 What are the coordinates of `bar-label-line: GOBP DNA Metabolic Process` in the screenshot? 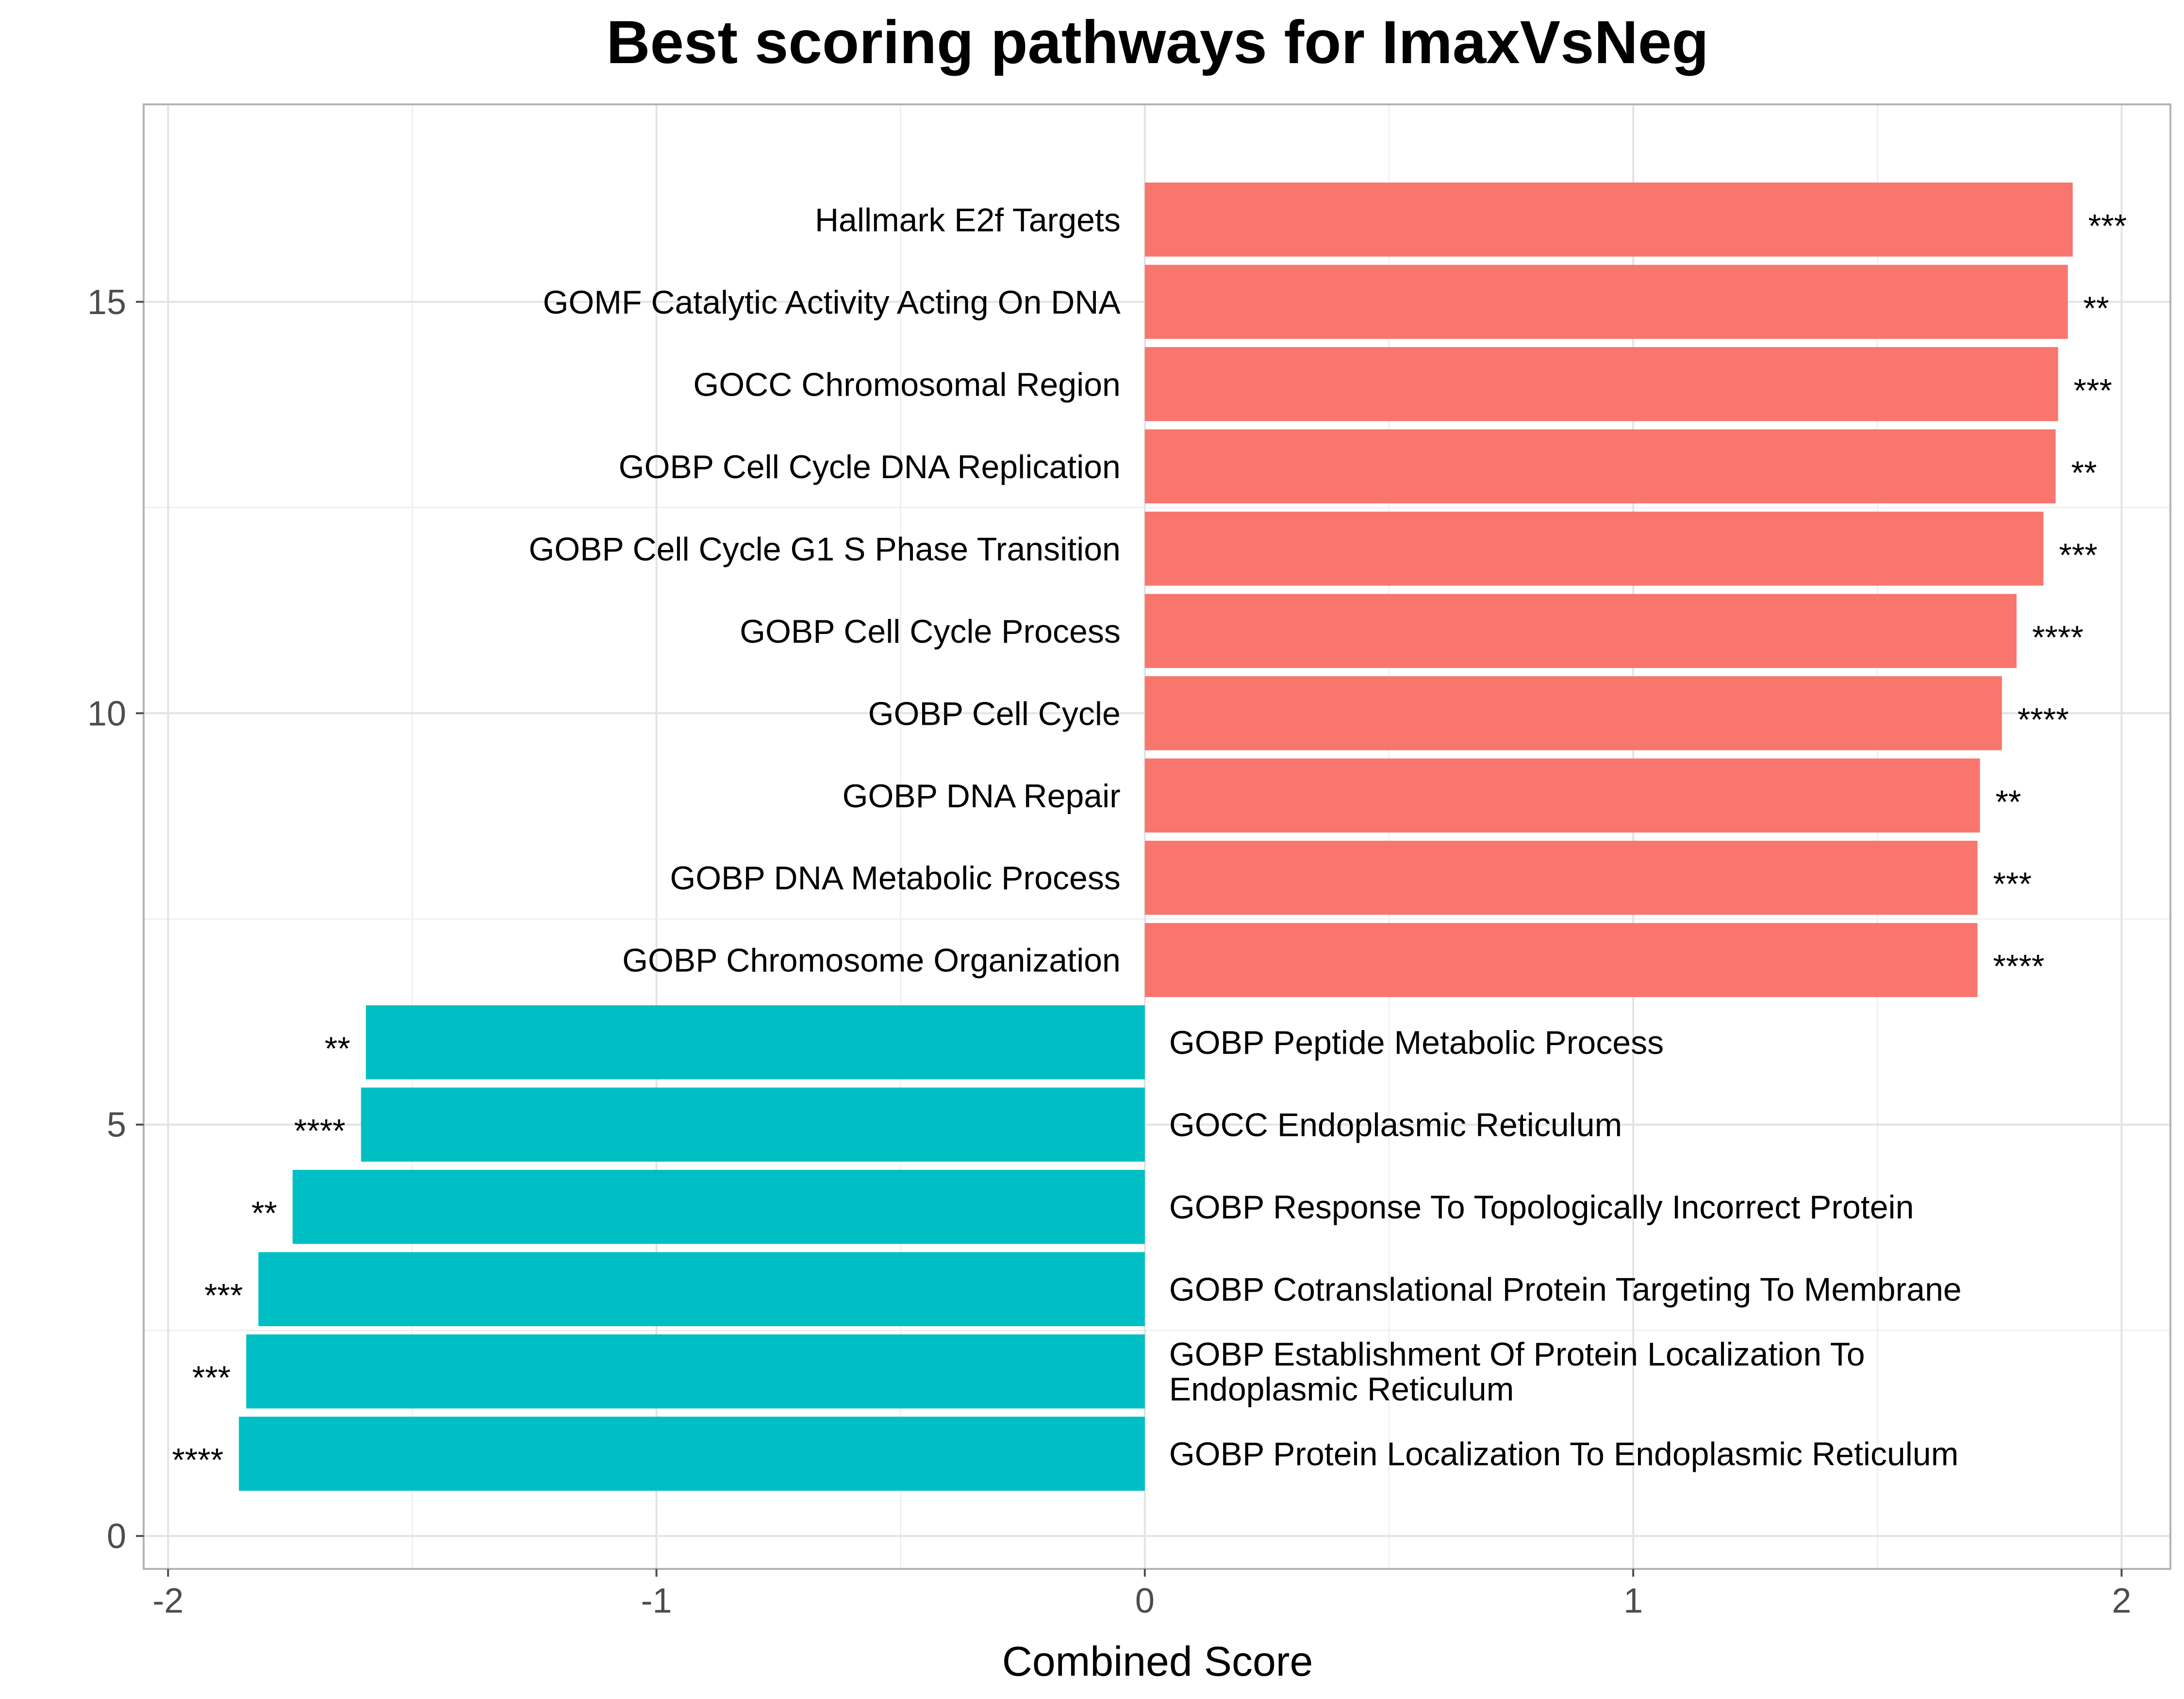 It's located at (895, 878).